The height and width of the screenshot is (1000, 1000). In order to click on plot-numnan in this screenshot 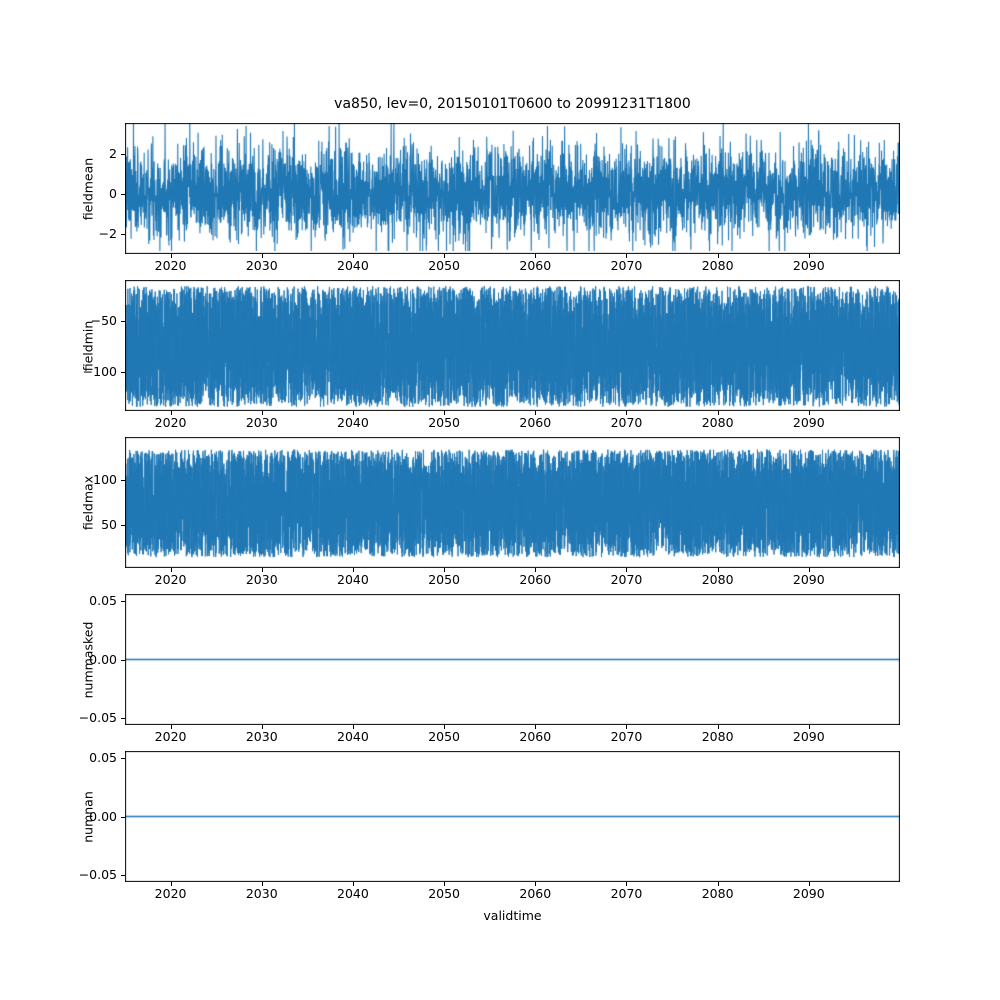, I will do `click(512, 816)`.